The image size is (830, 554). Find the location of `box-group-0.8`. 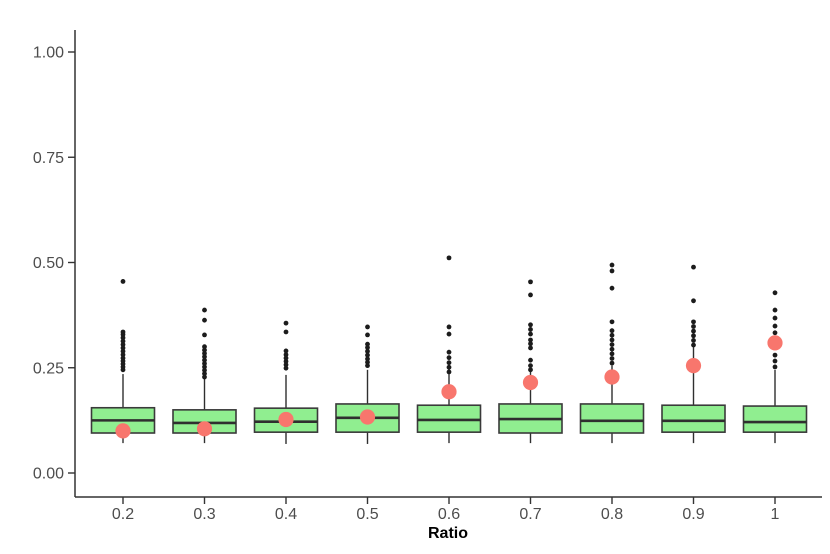

box-group-0.8 is located at coordinates (612, 353).